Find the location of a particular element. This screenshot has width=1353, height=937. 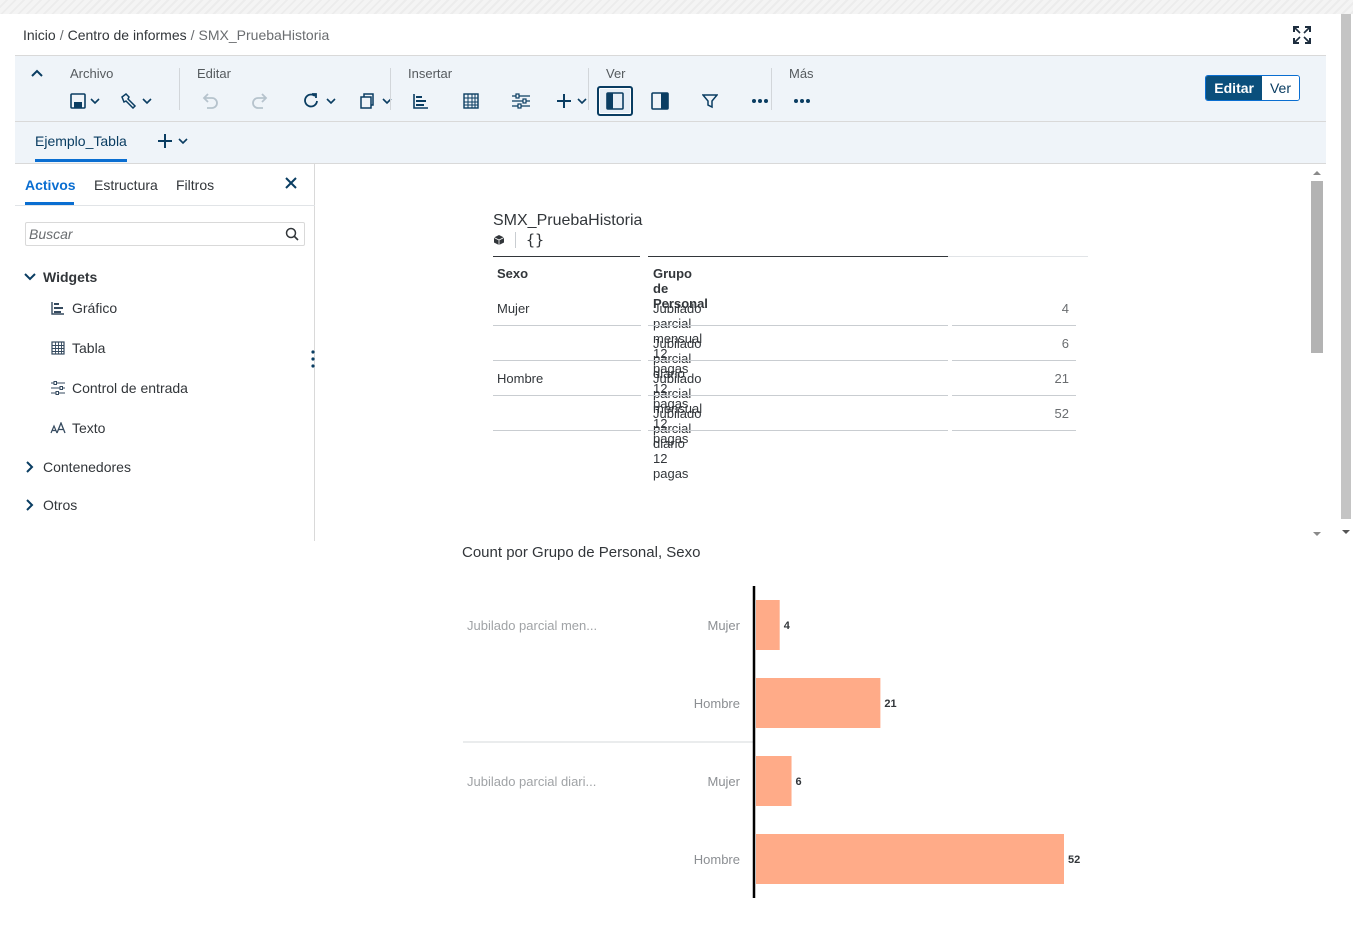

right-panel-toggle is located at coordinates (660, 101).